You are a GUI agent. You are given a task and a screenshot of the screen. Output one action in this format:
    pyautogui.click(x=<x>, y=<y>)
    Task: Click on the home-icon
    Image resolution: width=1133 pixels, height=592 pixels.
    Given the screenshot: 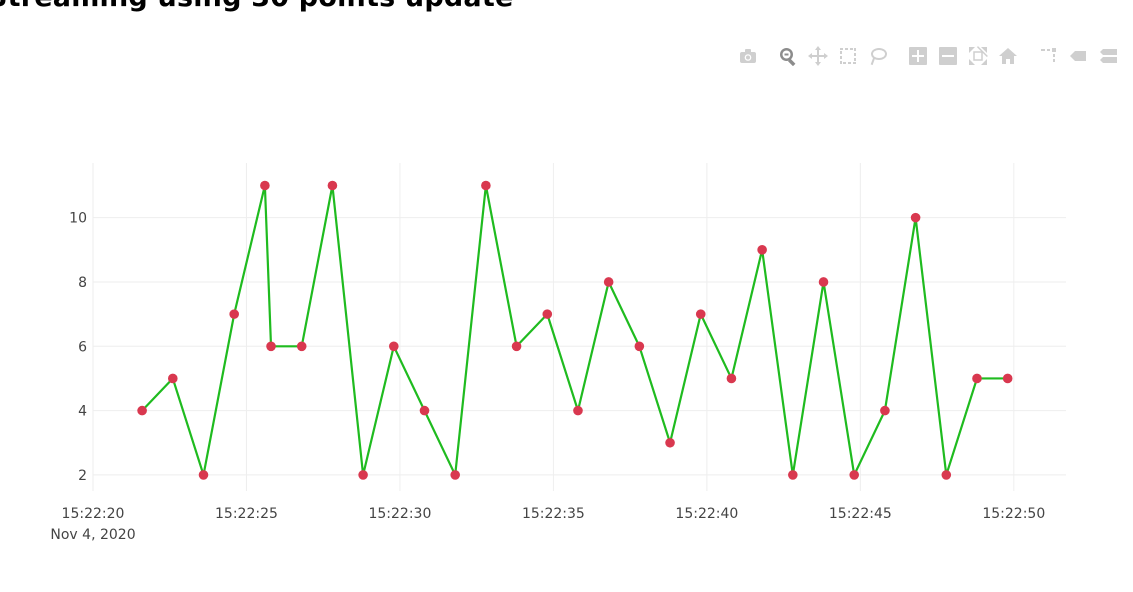 What is the action you would take?
    pyautogui.click(x=1008, y=56)
    